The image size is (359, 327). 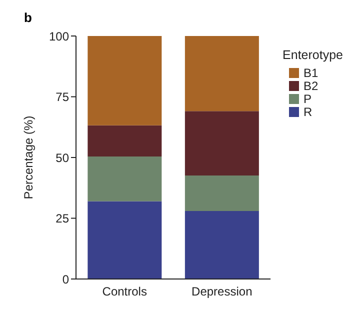 I want to click on y-tick-label: 50, so click(x=63, y=157).